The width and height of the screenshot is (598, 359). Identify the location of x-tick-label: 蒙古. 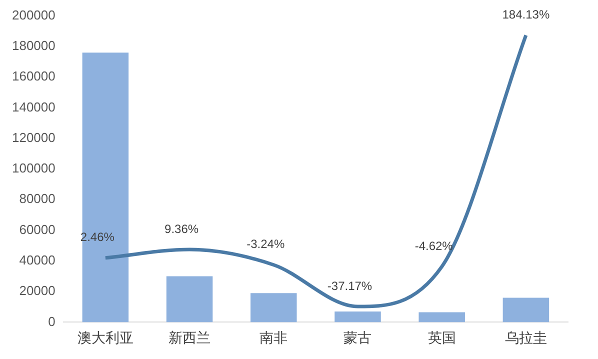
(358, 337).